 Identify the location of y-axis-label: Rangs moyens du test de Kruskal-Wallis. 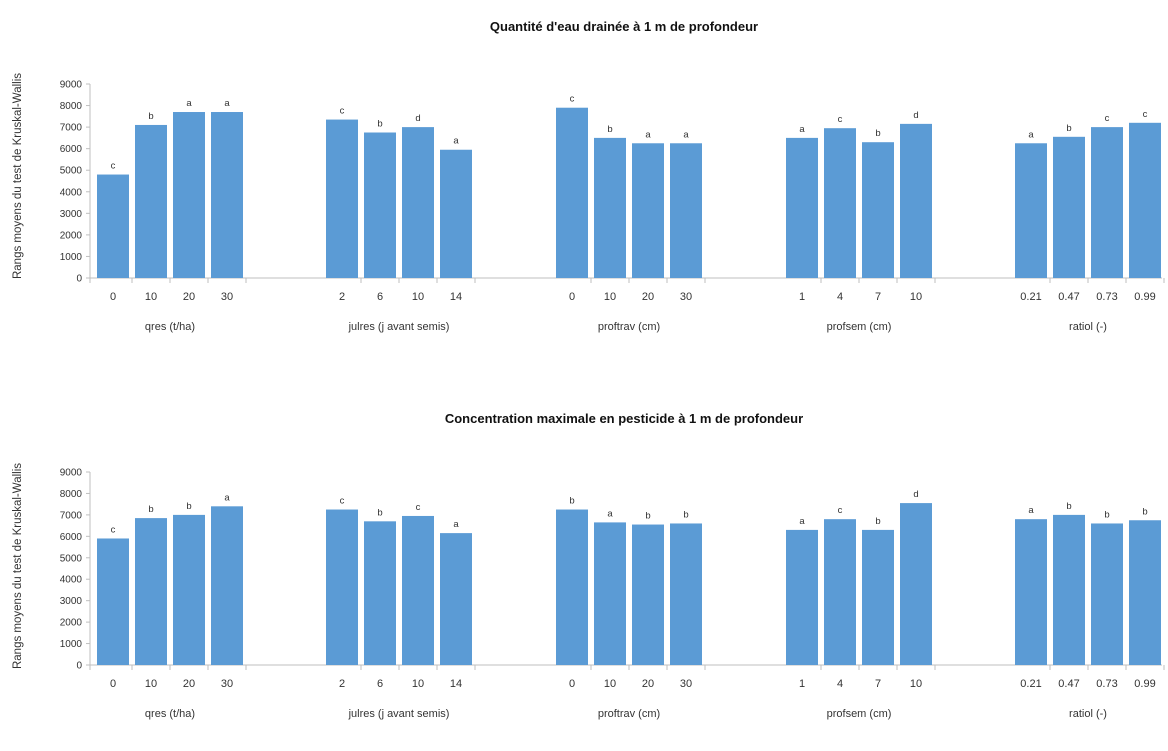
(18, 176).